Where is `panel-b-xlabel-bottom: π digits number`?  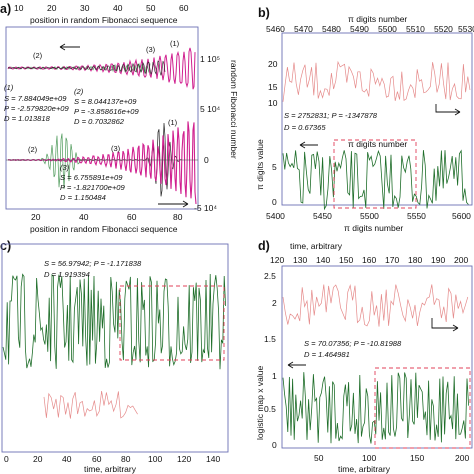 panel-b-xlabel-bottom: π digits number is located at coordinates (373, 228).